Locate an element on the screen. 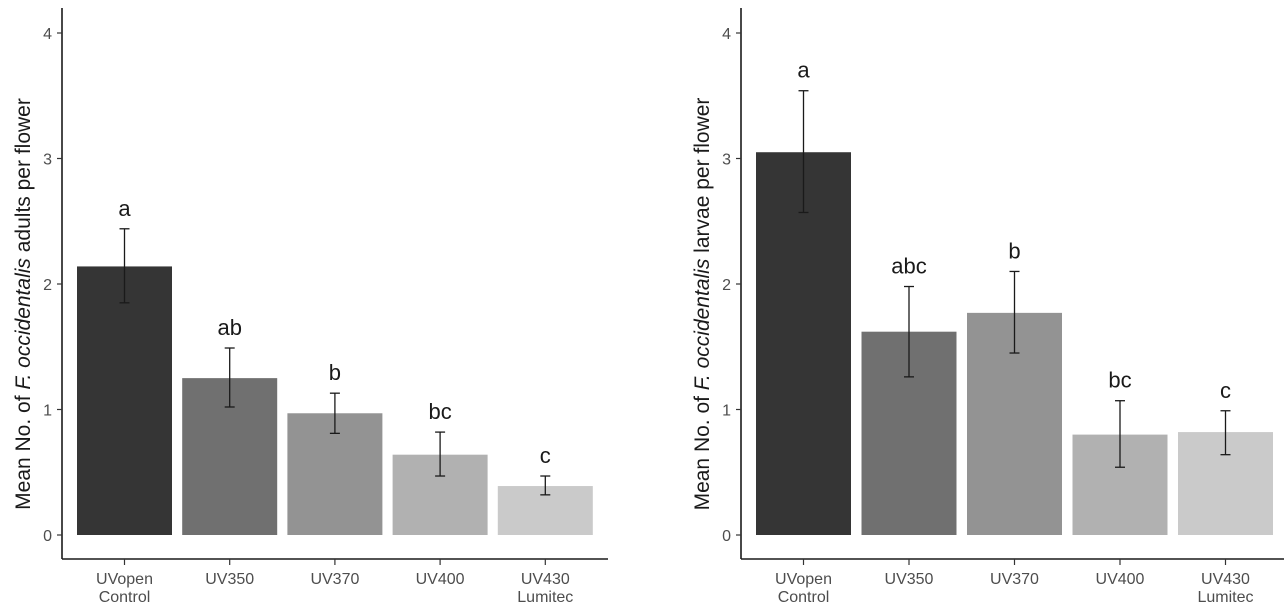  significance-letter: ab is located at coordinates (229, 327).